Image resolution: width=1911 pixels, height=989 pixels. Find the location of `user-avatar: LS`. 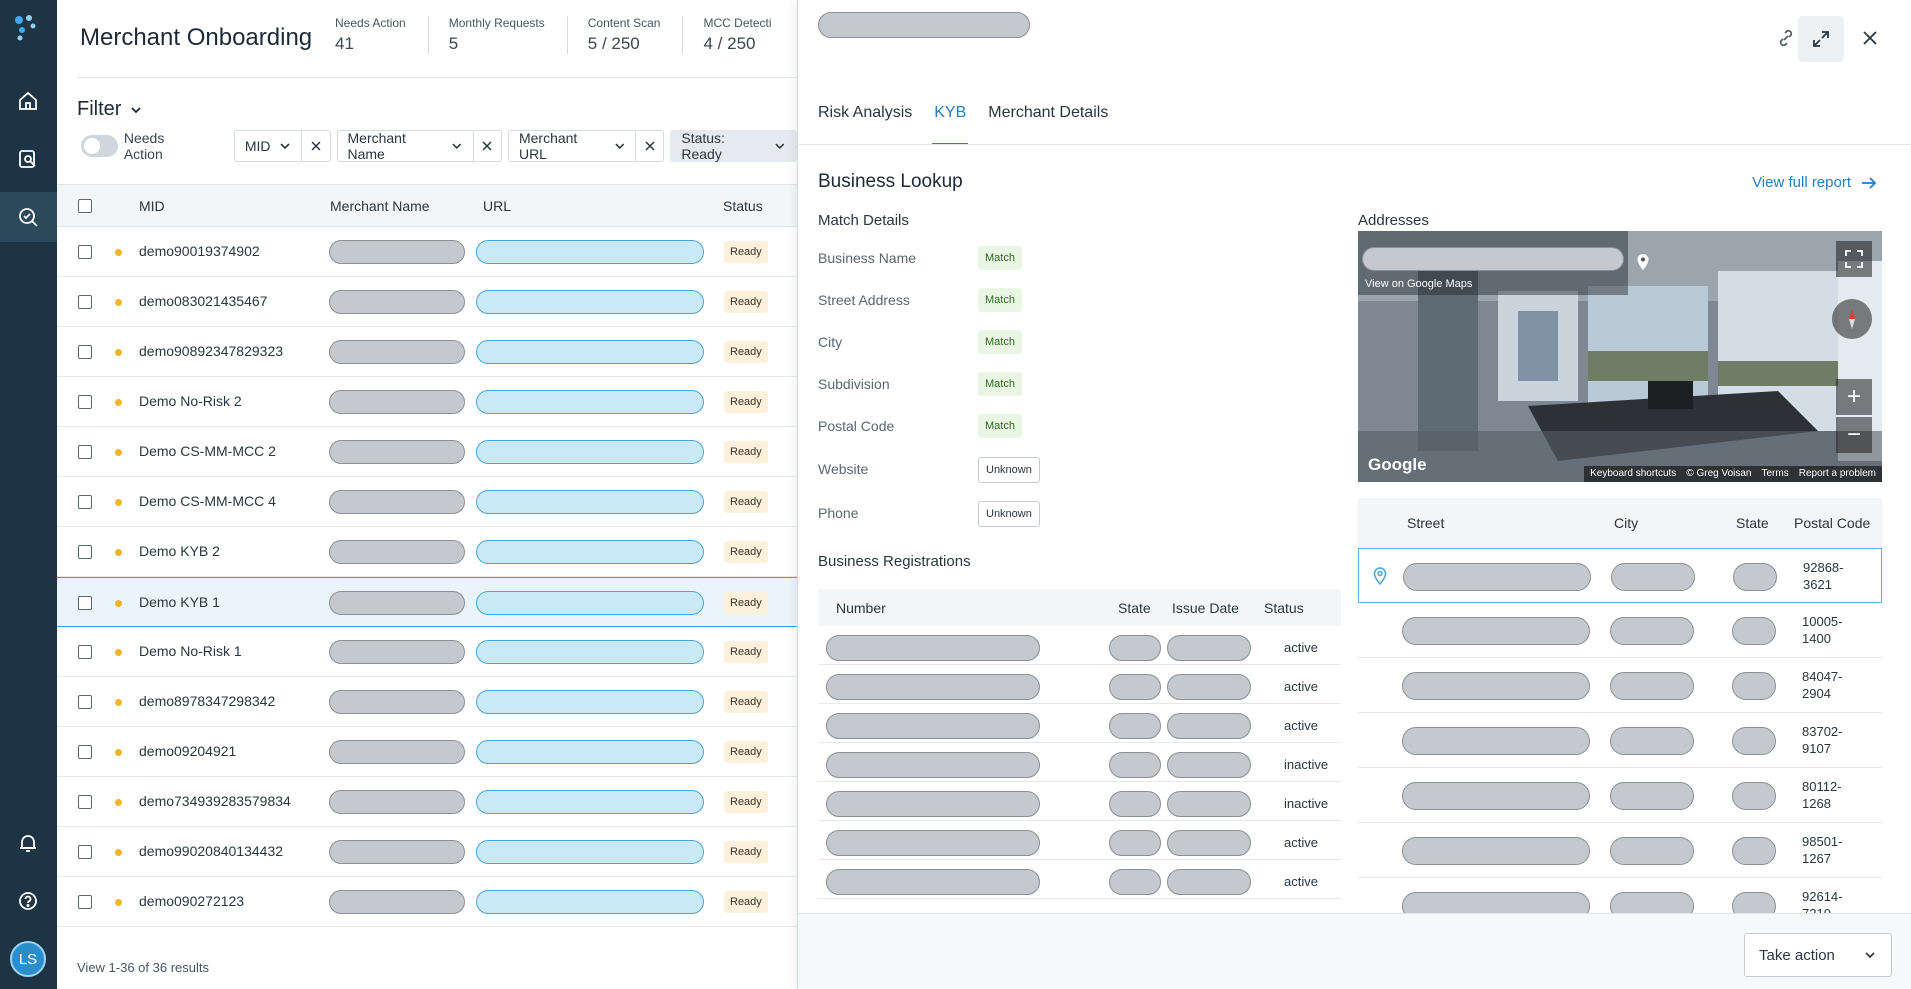

user-avatar: LS is located at coordinates (28, 959).